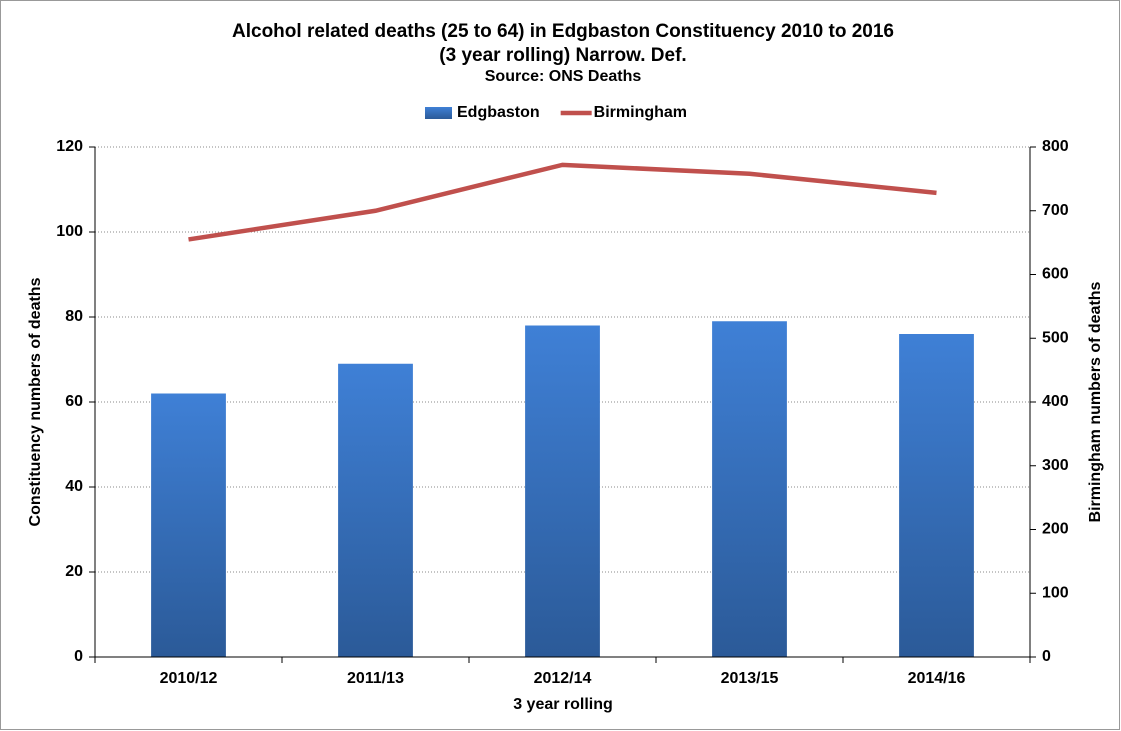 The height and width of the screenshot is (731, 1121). Describe the element at coordinates (563, 704) in the screenshot. I see `x-axis-label: 3 year rolling` at that location.